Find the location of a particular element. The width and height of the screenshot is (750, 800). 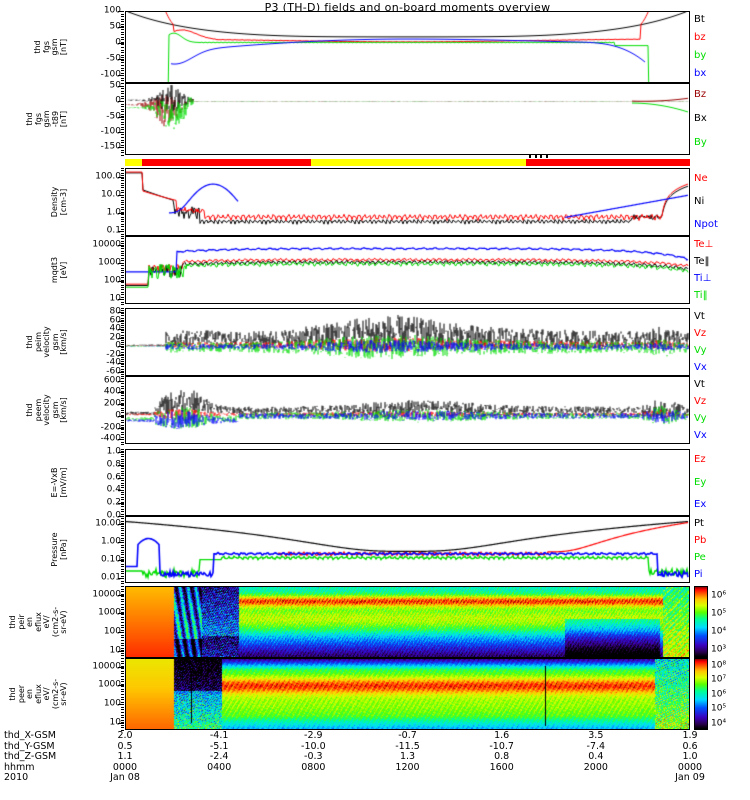

plot-canvas-peer-spectrogram is located at coordinates (407, 694).